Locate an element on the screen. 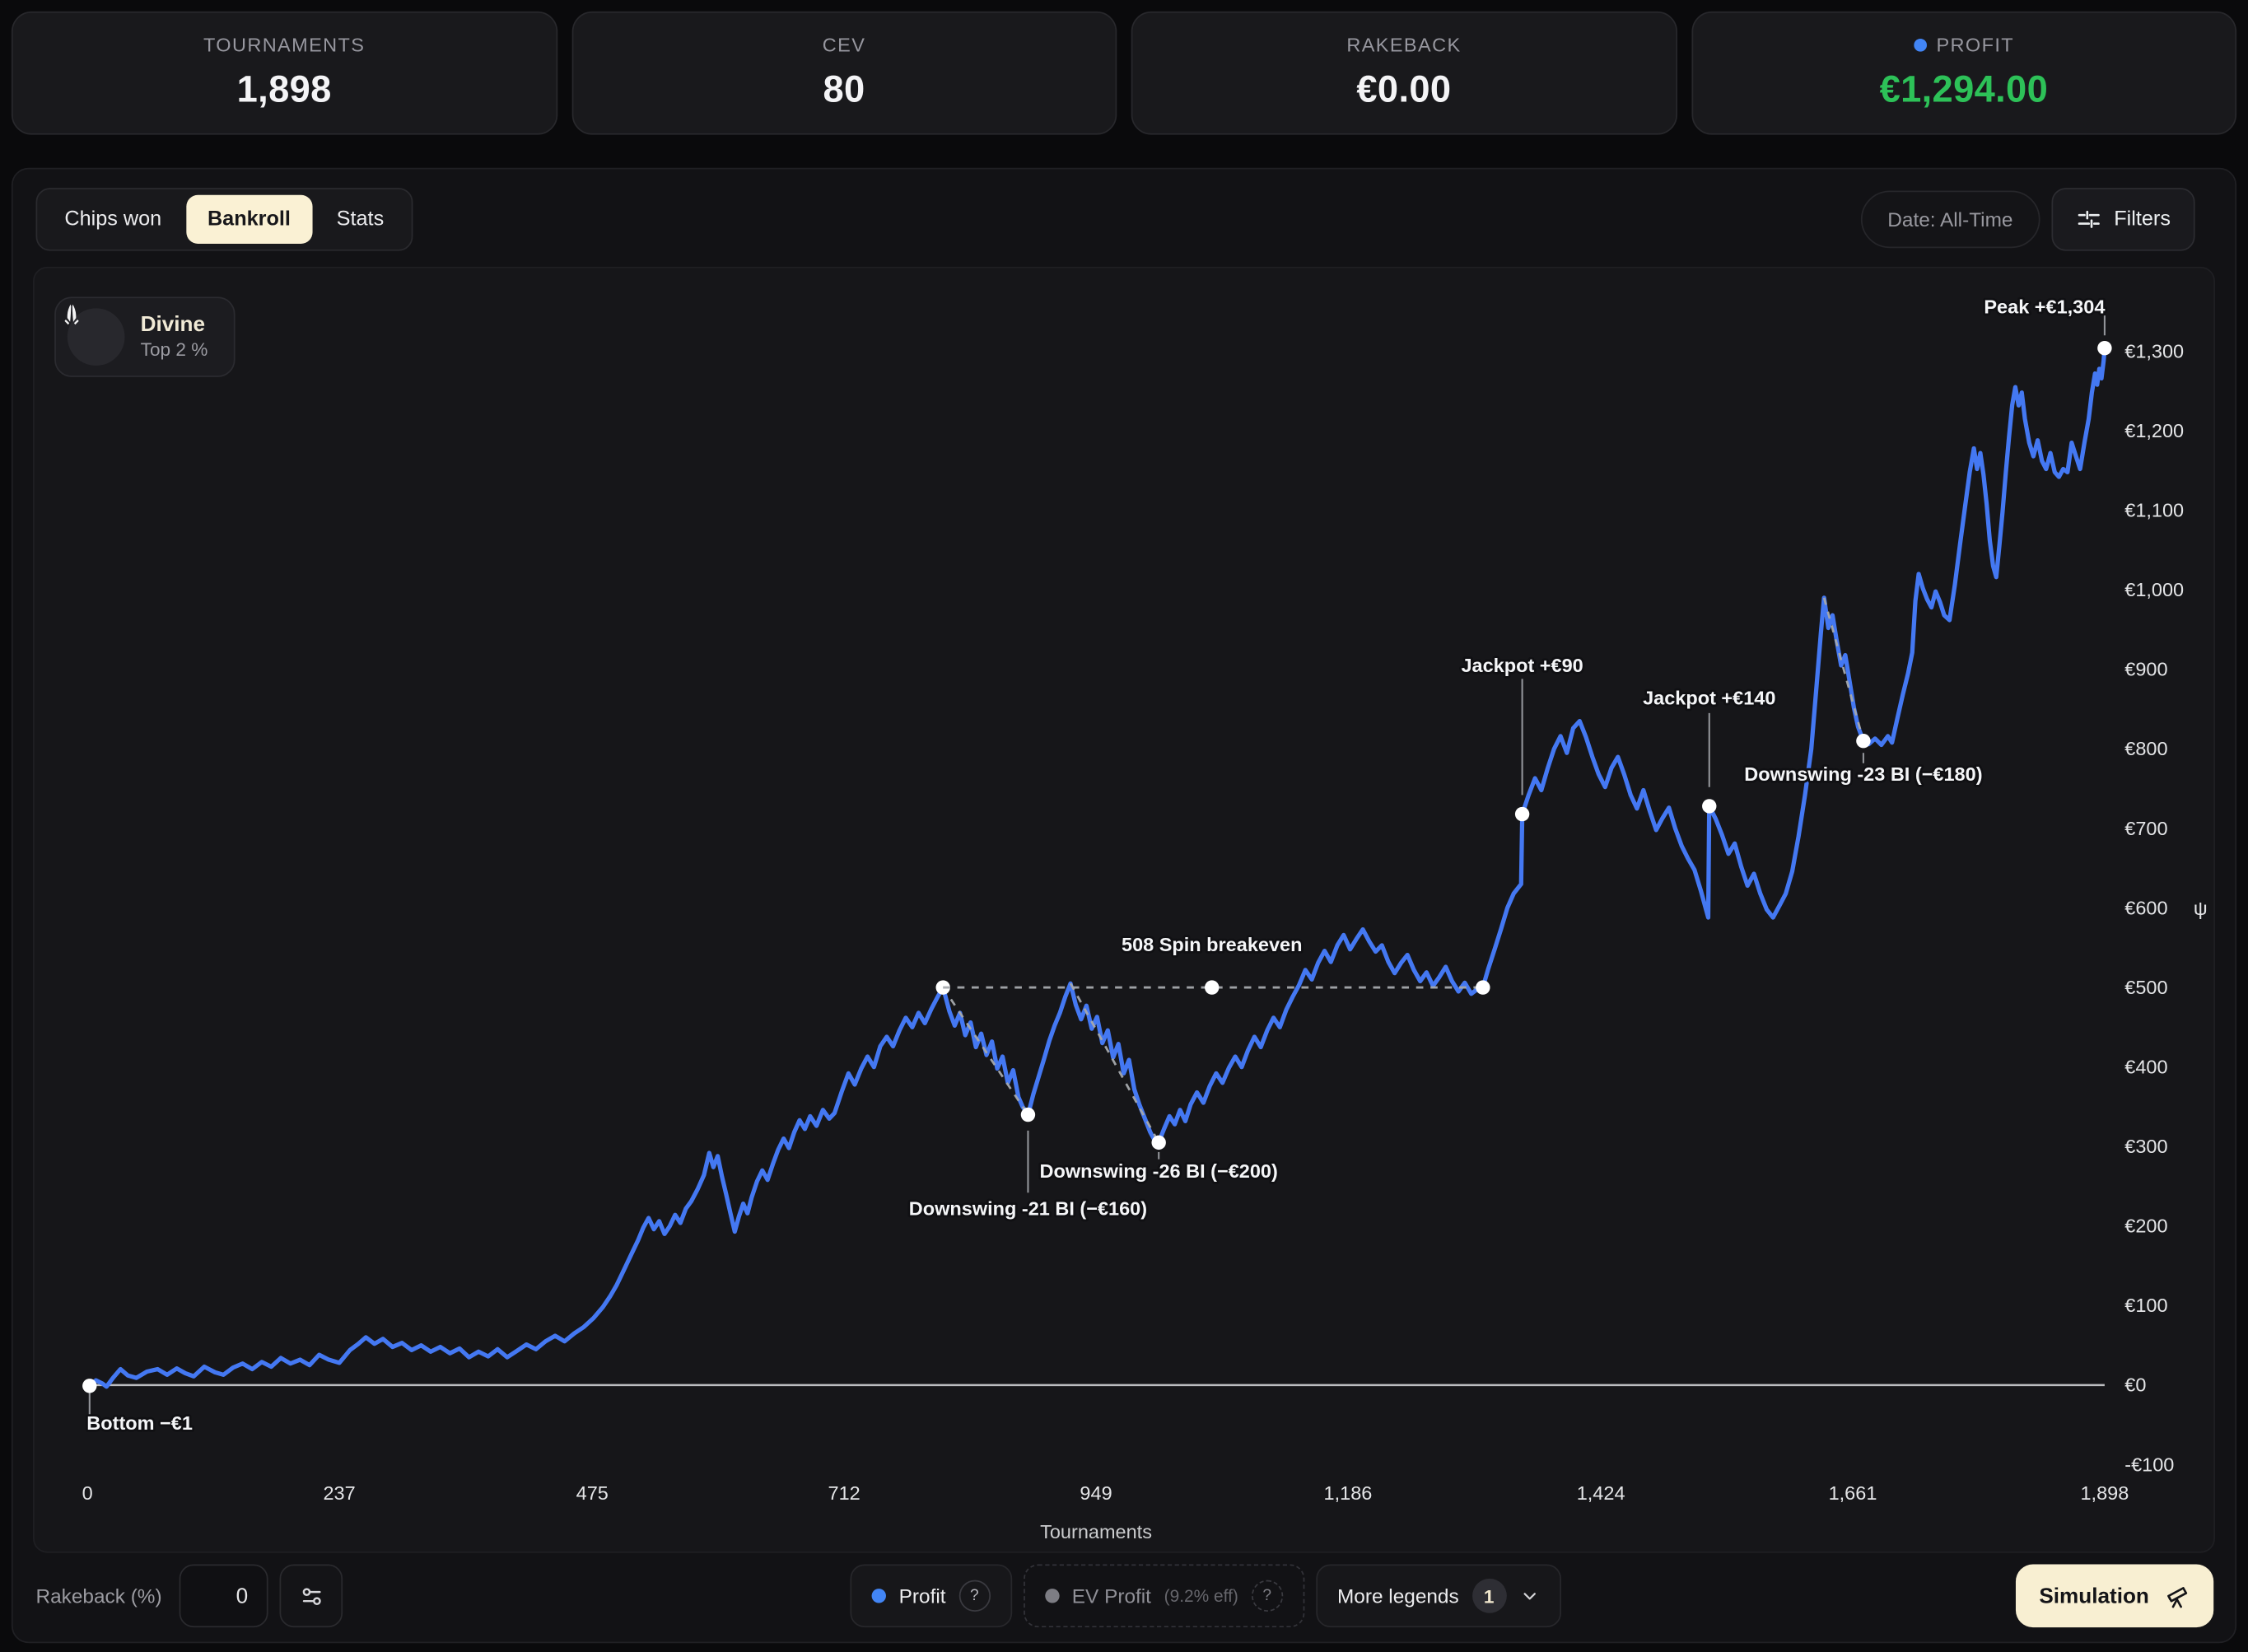  rank-badge: Divine Top 2 % is located at coordinates (145, 336).